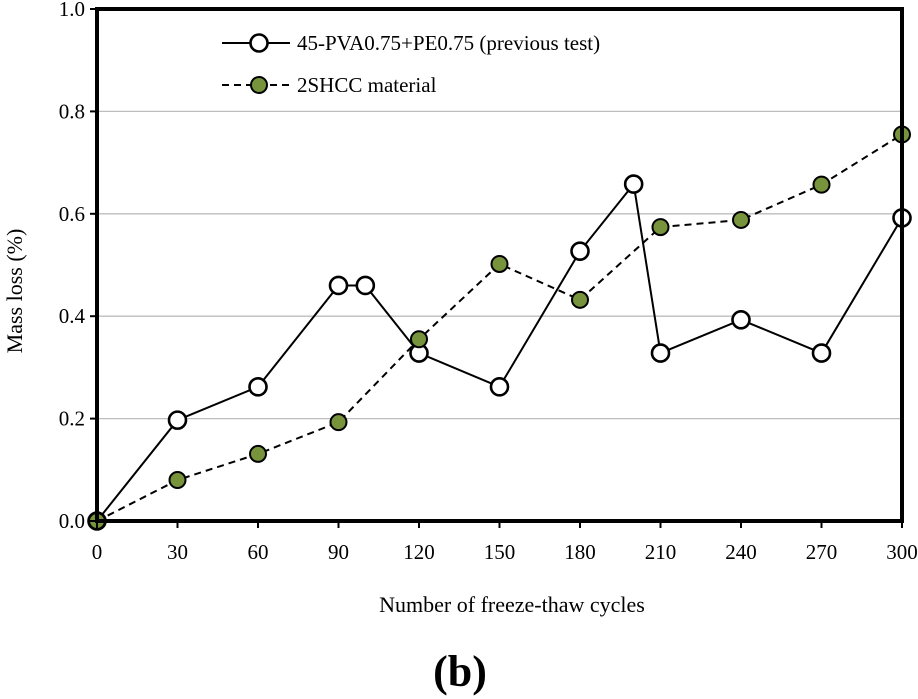  What do you see at coordinates (72, 419) in the screenshot?
I see `y-tick-label: 0.2` at bounding box center [72, 419].